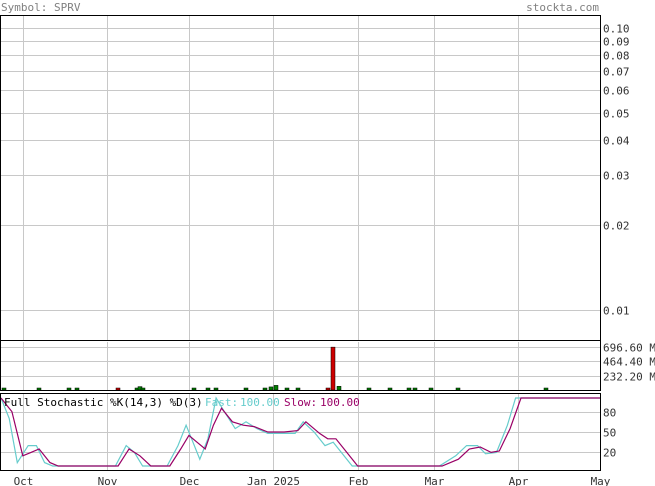  Describe the element at coordinates (108, 480) in the screenshot. I see `month-tick-label: Nov` at that location.